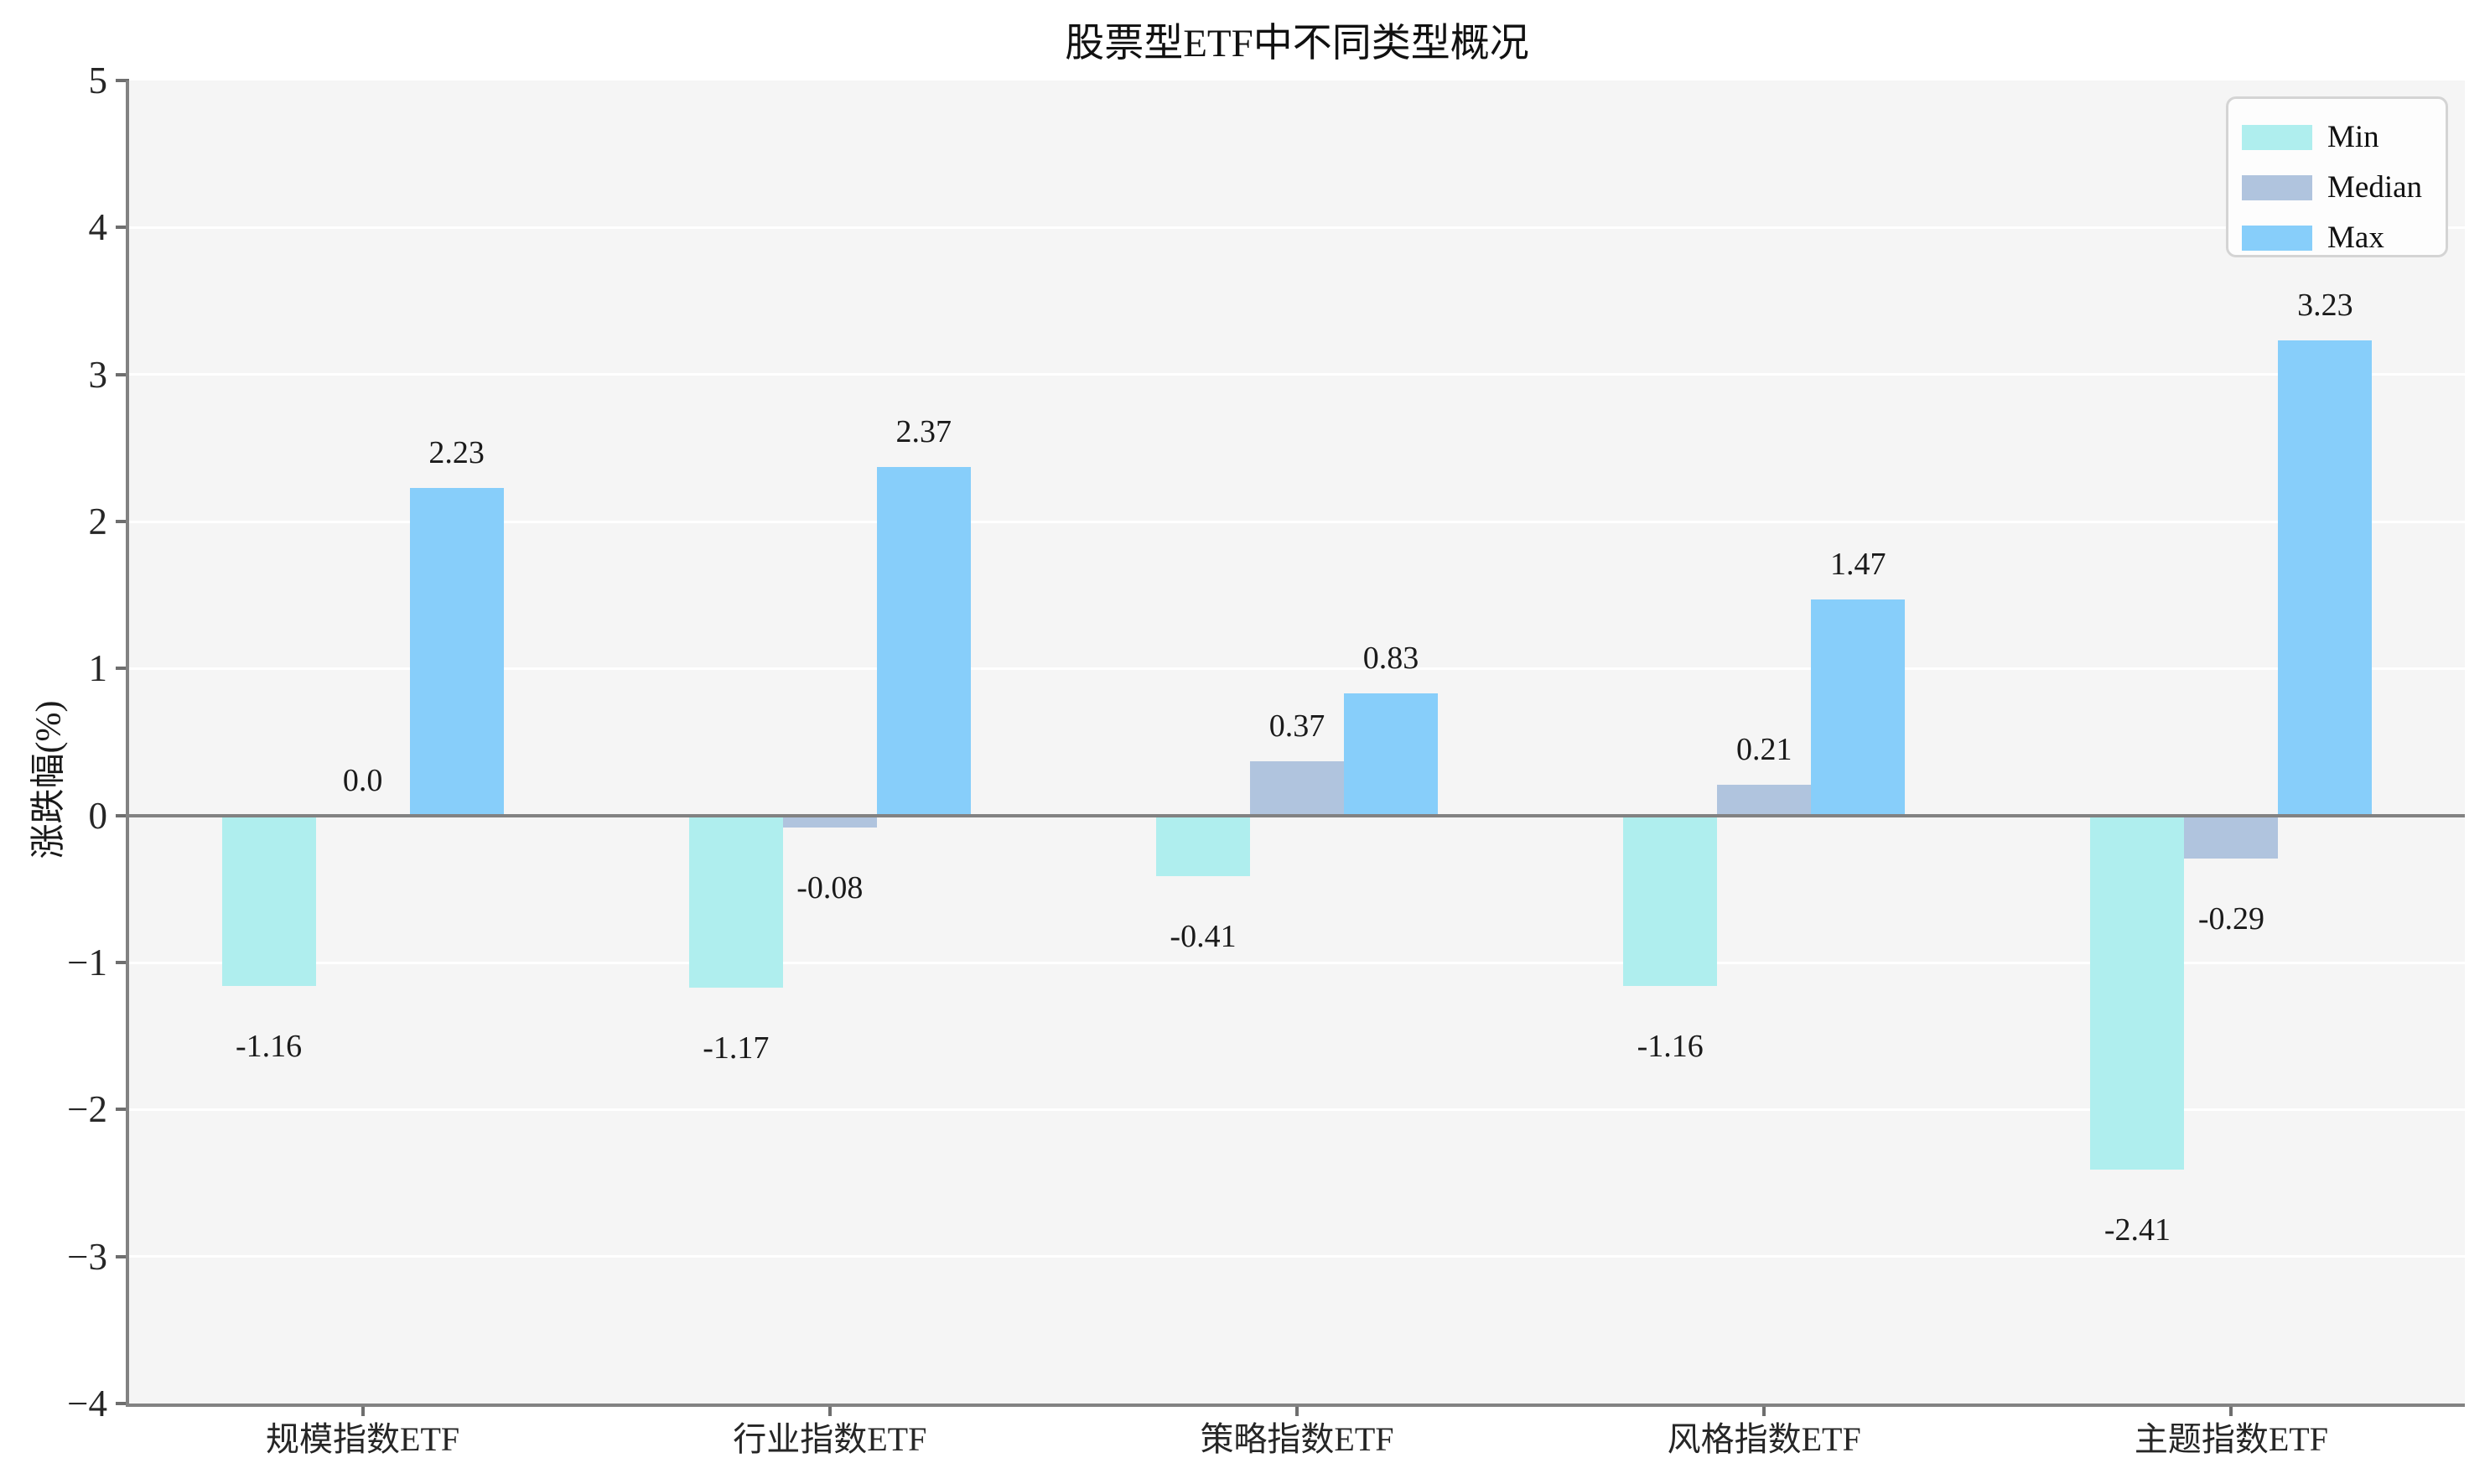 The image size is (2490, 1484). Describe the element at coordinates (456, 452) in the screenshot. I see `bar-value-label-max-group1: 2.23` at that location.